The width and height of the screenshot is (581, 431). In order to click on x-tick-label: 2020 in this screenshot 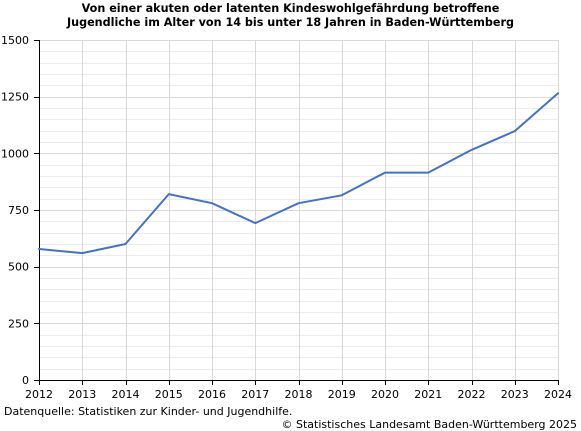, I will do `click(385, 394)`.